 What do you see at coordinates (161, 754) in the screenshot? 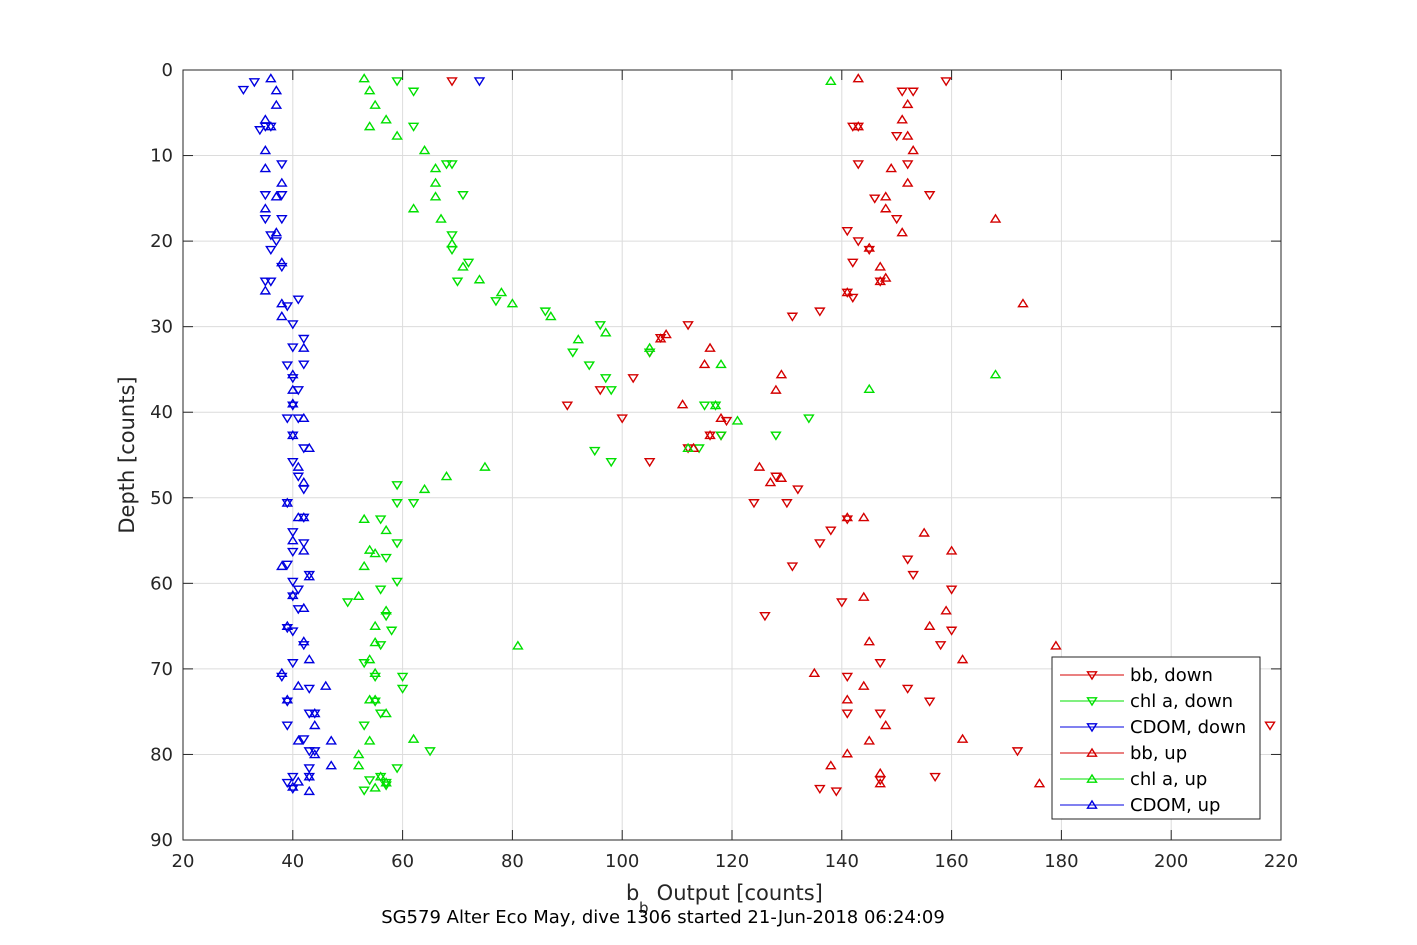
I see `y-tick-label: 80` at bounding box center [161, 754].